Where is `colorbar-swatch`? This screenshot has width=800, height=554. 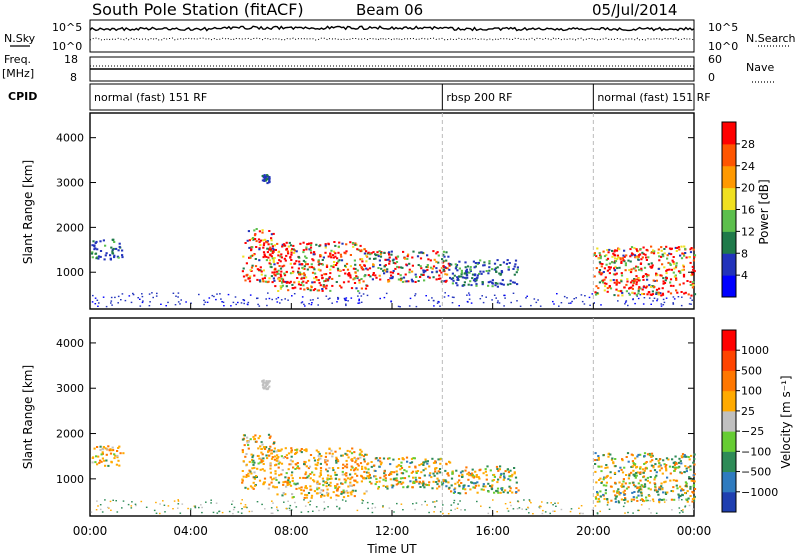
colorbar-swatch is located at coordinates (729, 340).